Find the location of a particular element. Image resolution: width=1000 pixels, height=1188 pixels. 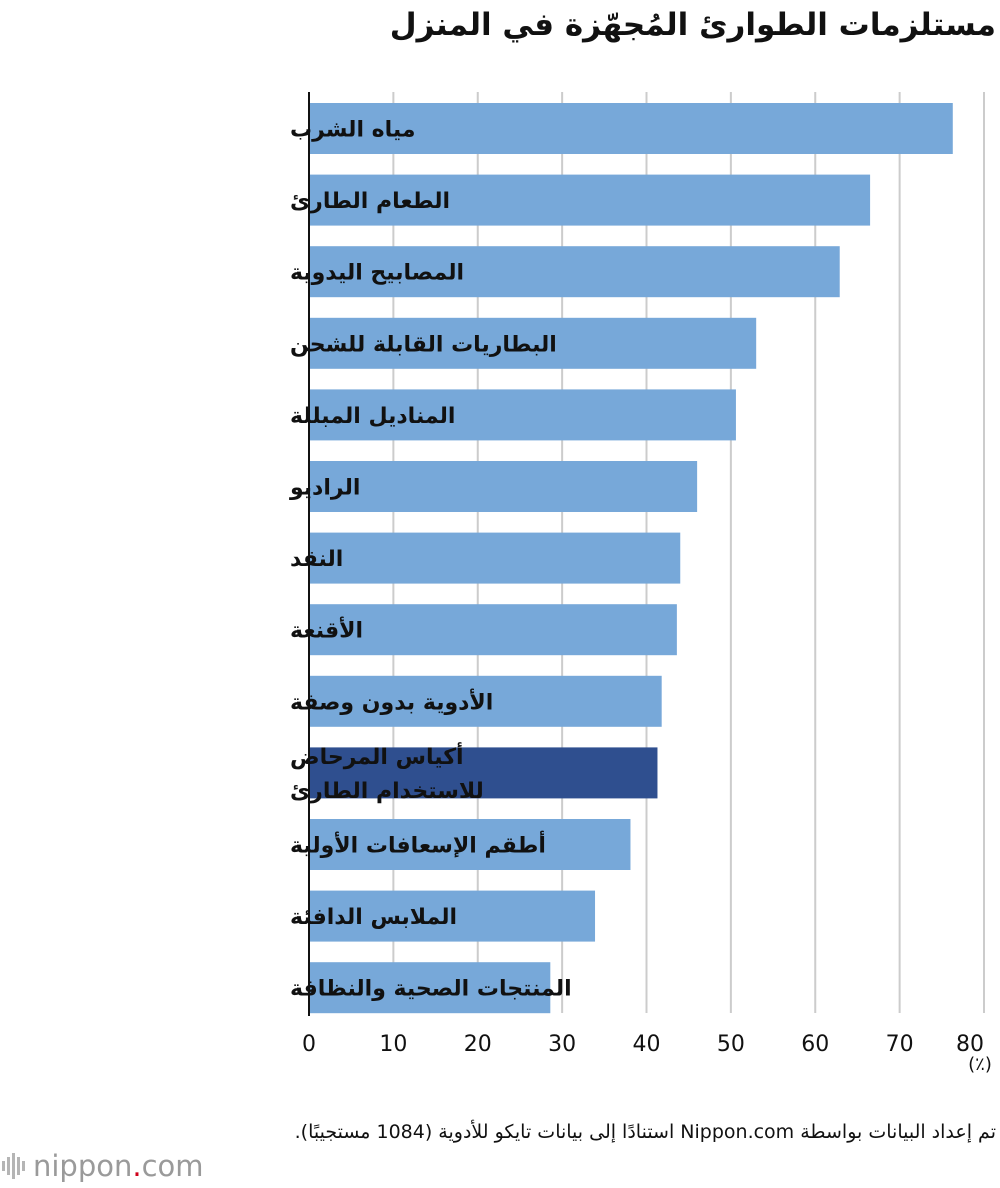

x-tick-label: 50 is located at coordinates (731, 1044).